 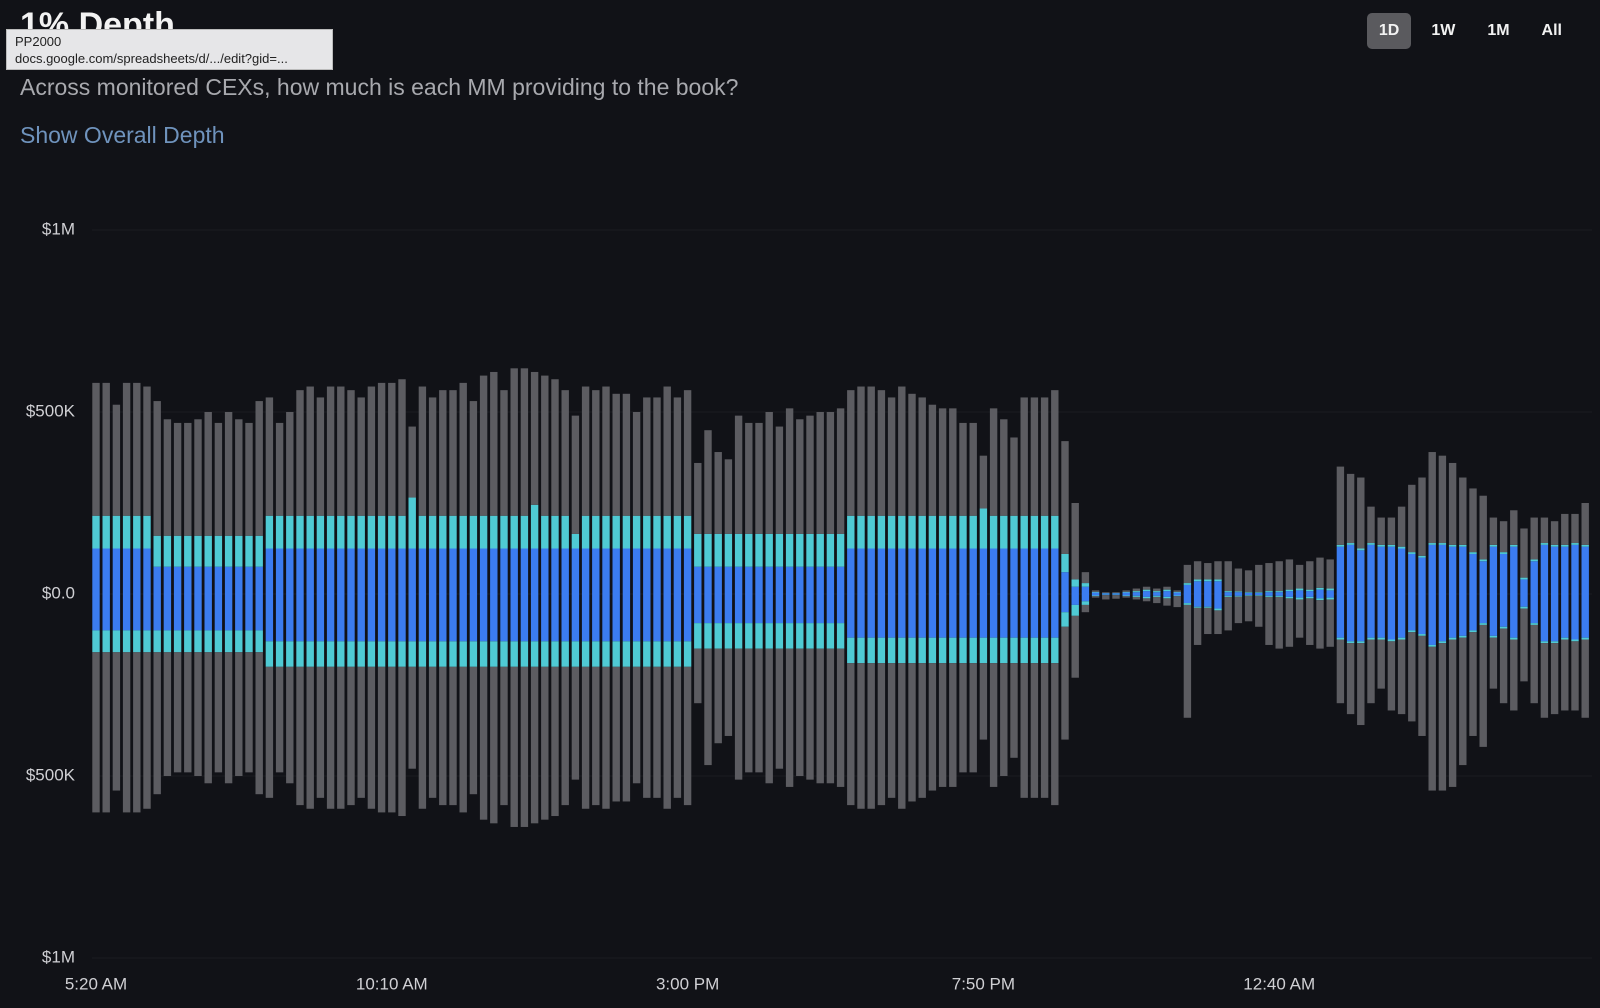 I want to click on range-button: All, so click(x=1551, y=30).